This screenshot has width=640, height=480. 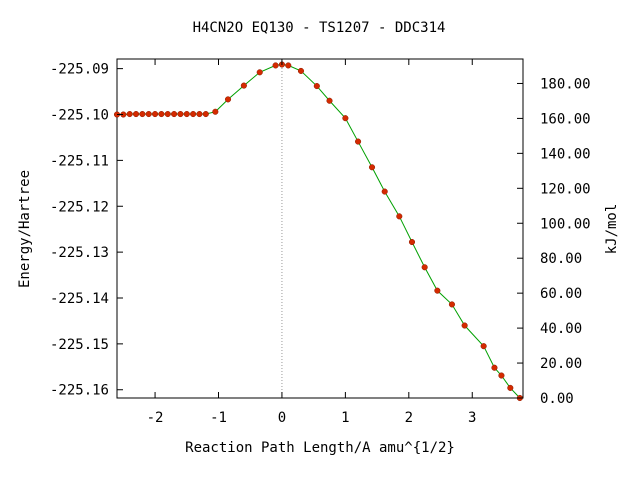 What do you see at coordinates (79, 299) in the screenshot?
I see `y-tick-label: -225.14` at bounding box center [79, 299].